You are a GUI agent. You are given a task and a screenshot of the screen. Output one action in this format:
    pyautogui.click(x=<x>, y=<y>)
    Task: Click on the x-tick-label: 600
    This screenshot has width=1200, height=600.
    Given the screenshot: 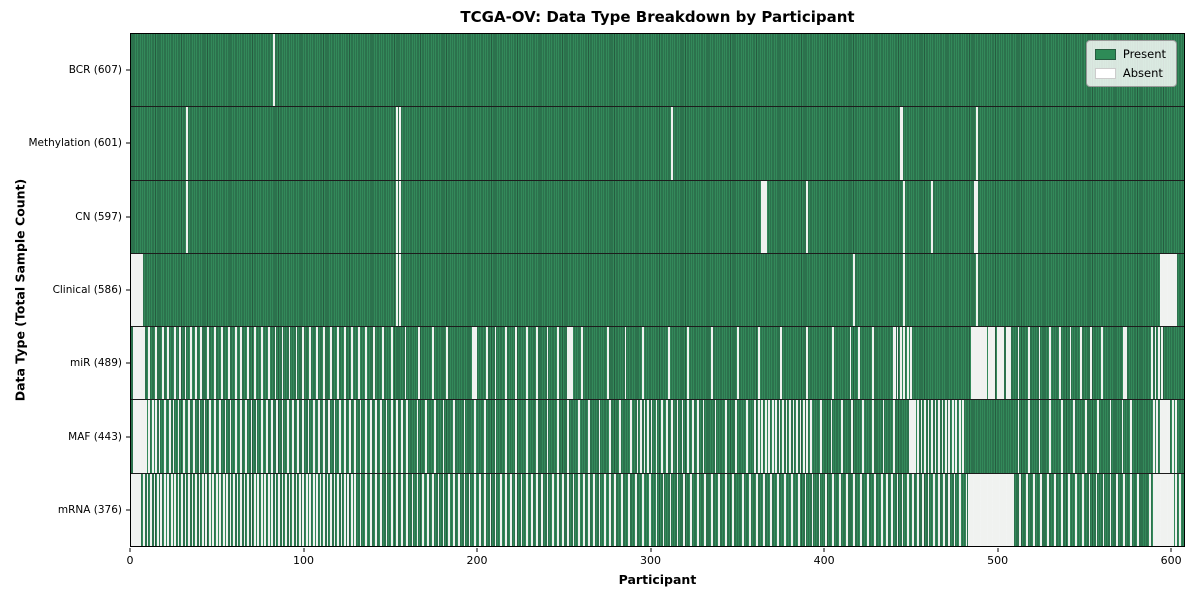 What is the action you would take?
    pyautogui.click(x=1171, y=560)
    